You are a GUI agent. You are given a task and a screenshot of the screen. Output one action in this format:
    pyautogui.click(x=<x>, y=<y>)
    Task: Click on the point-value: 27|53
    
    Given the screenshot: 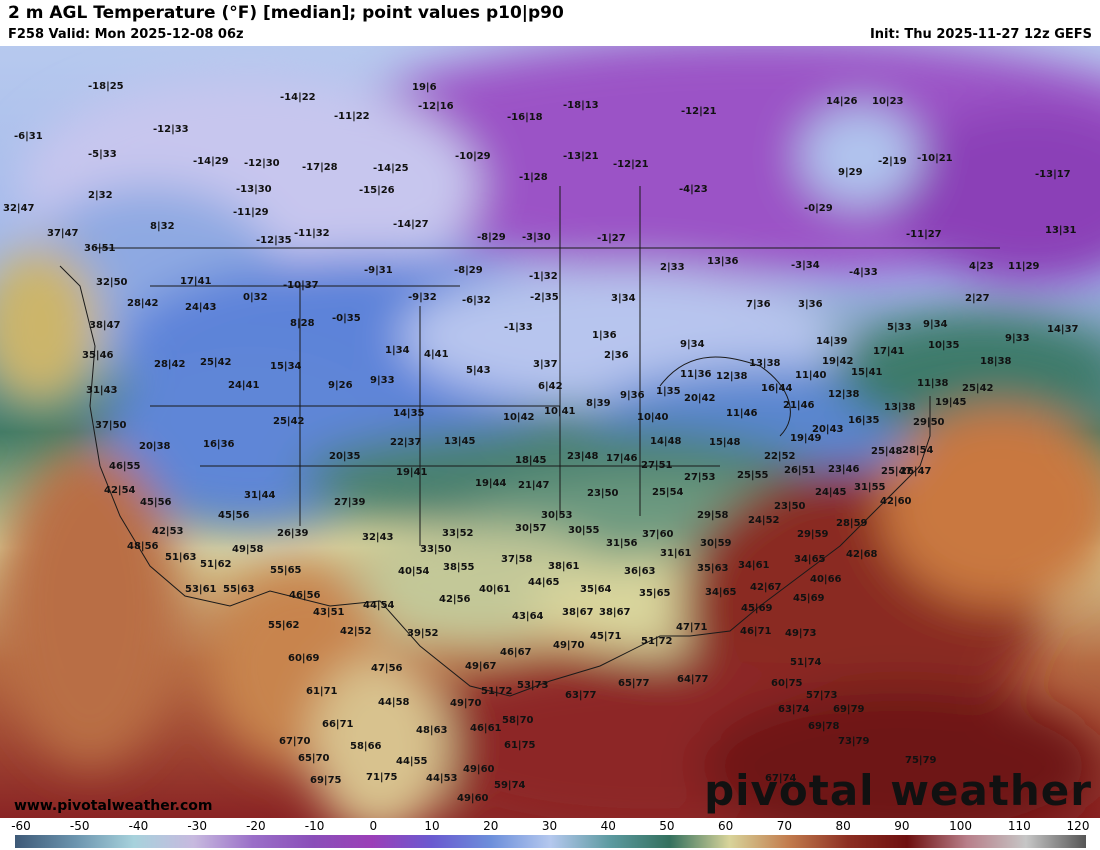 What is the action you would take?
    pyautogui.click(x=700, y=477)
    